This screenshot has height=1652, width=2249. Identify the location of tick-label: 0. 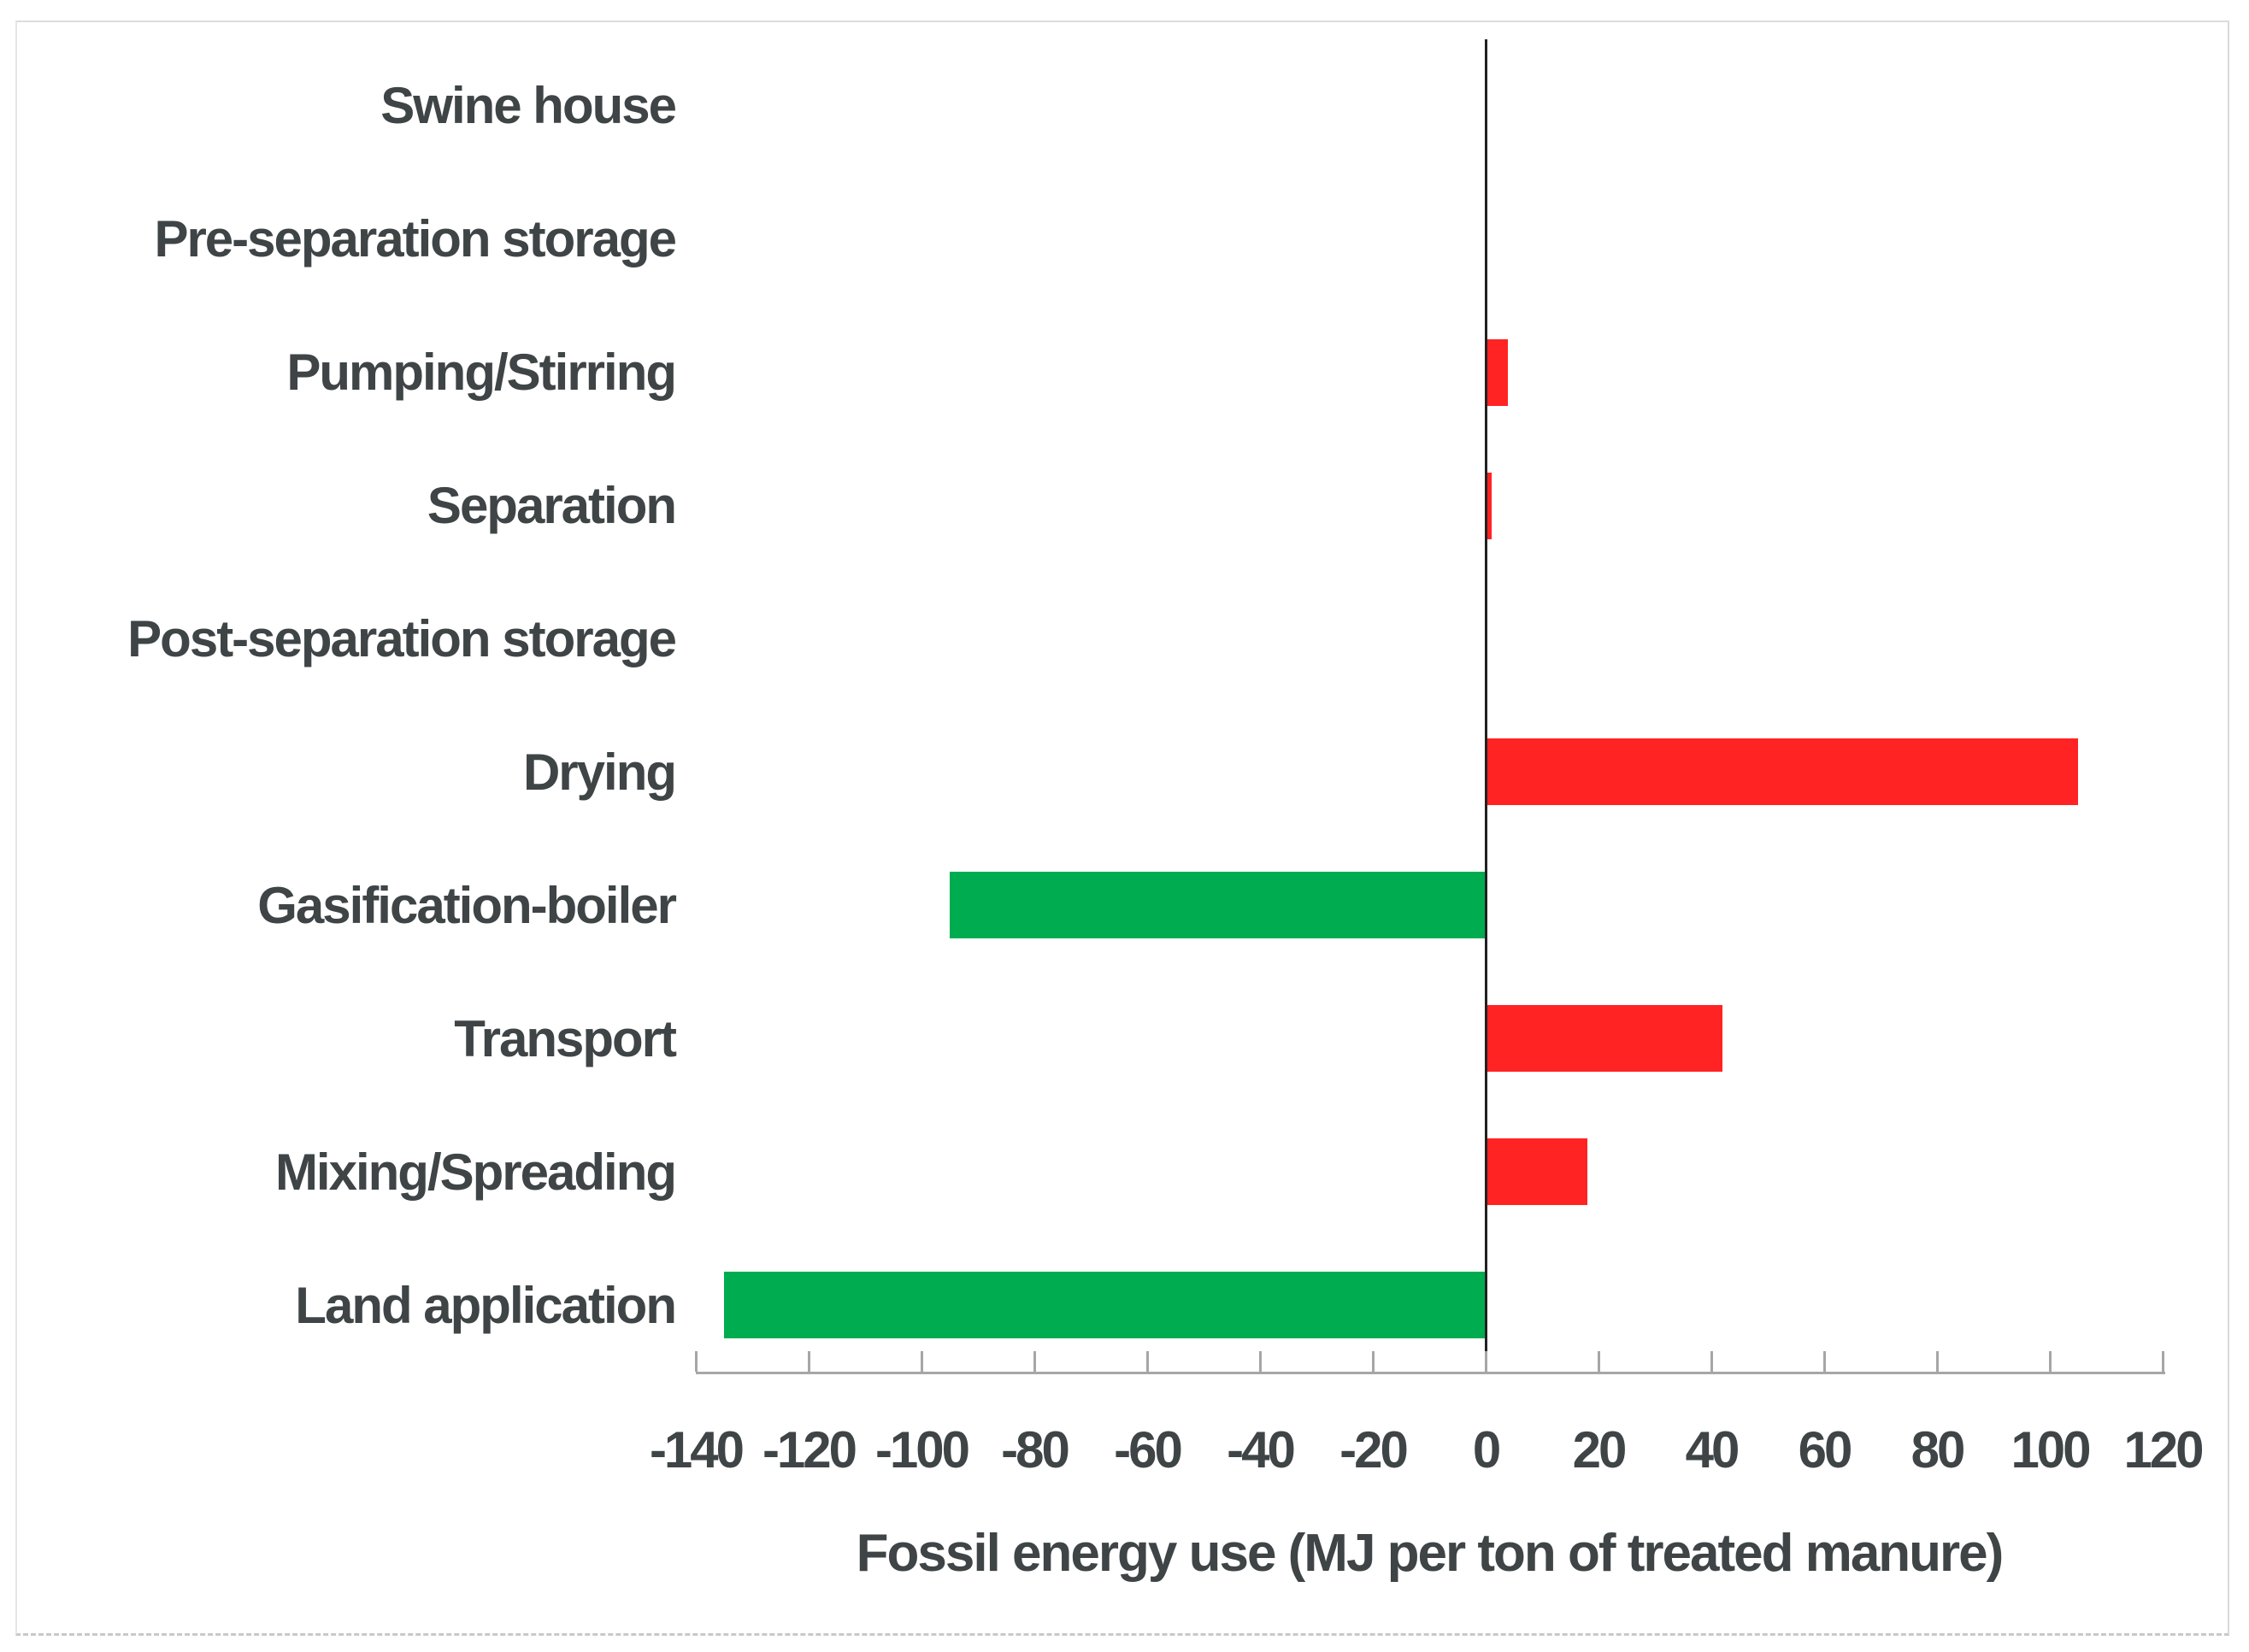
(1486, 1450).